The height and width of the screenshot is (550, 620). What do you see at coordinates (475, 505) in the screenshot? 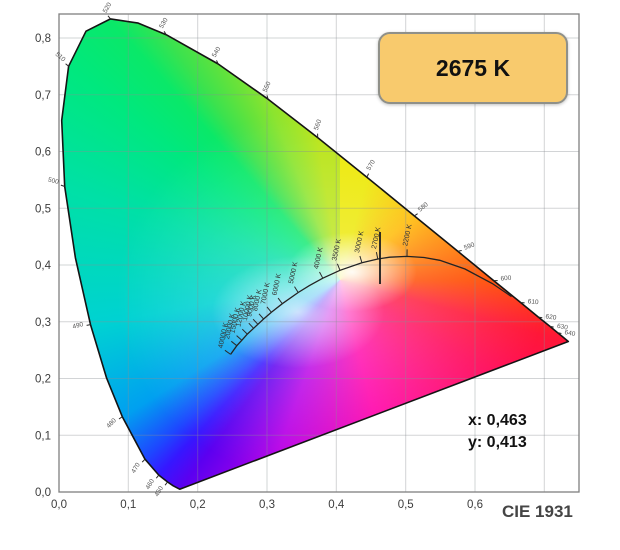
I see `x-axis-tick-label: 0,6` at bounding box center [475, 505].